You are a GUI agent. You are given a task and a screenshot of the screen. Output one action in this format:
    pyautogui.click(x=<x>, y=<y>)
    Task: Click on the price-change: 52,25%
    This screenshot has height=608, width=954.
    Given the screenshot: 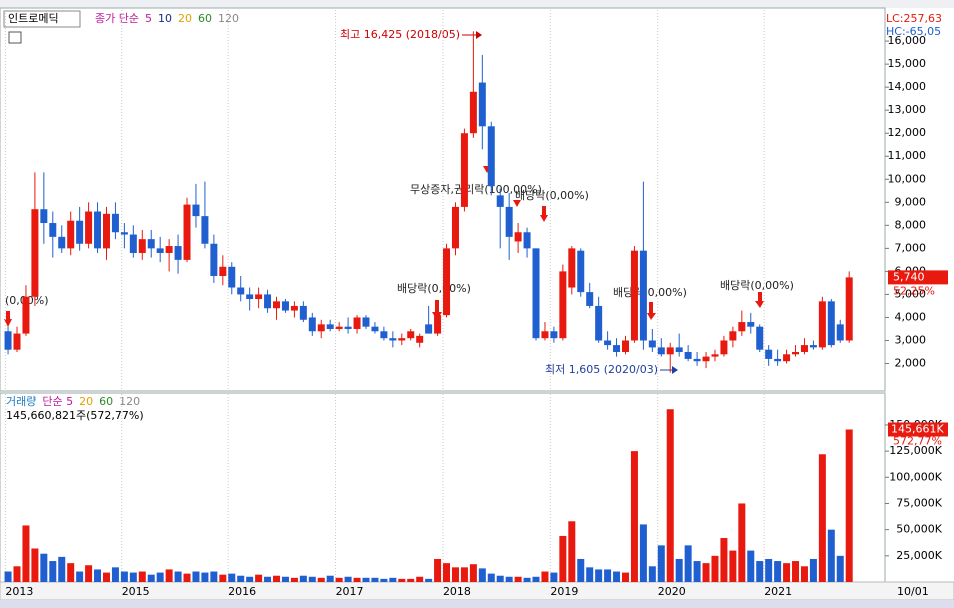 What is the action you would take?
    pyautogui.click(x=914, y=290)
    